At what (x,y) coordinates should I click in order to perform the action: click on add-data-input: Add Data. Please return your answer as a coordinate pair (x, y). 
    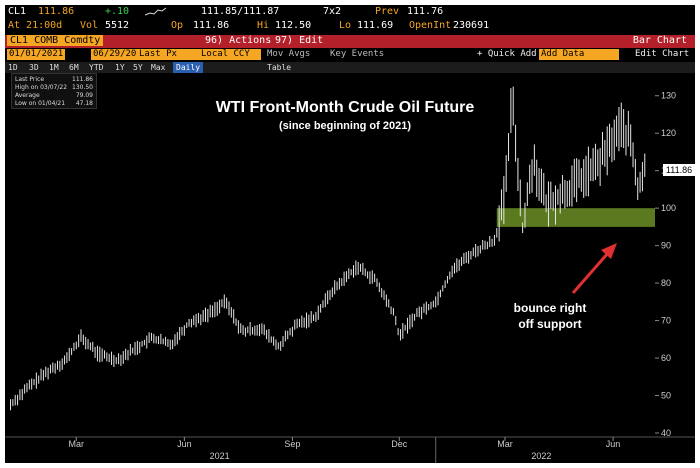
    Looking at the image, I should click on (579, 54).